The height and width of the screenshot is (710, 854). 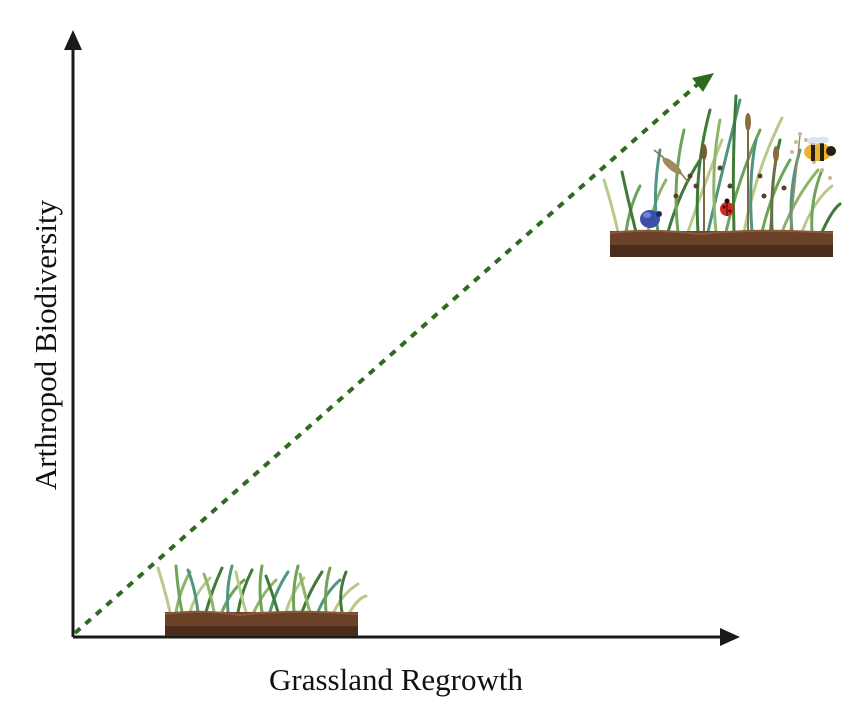 I want to click on x-axis-label: Grassland Regrowth, so click(x=396, y=679).